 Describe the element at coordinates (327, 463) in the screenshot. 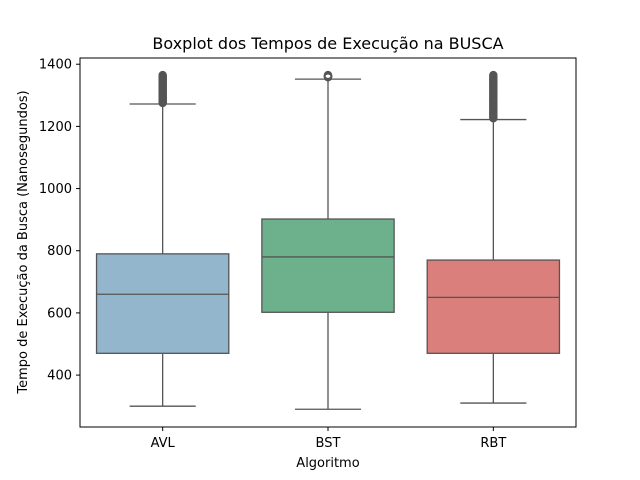

I see `x-axis-label: Algoritmo` at that location.